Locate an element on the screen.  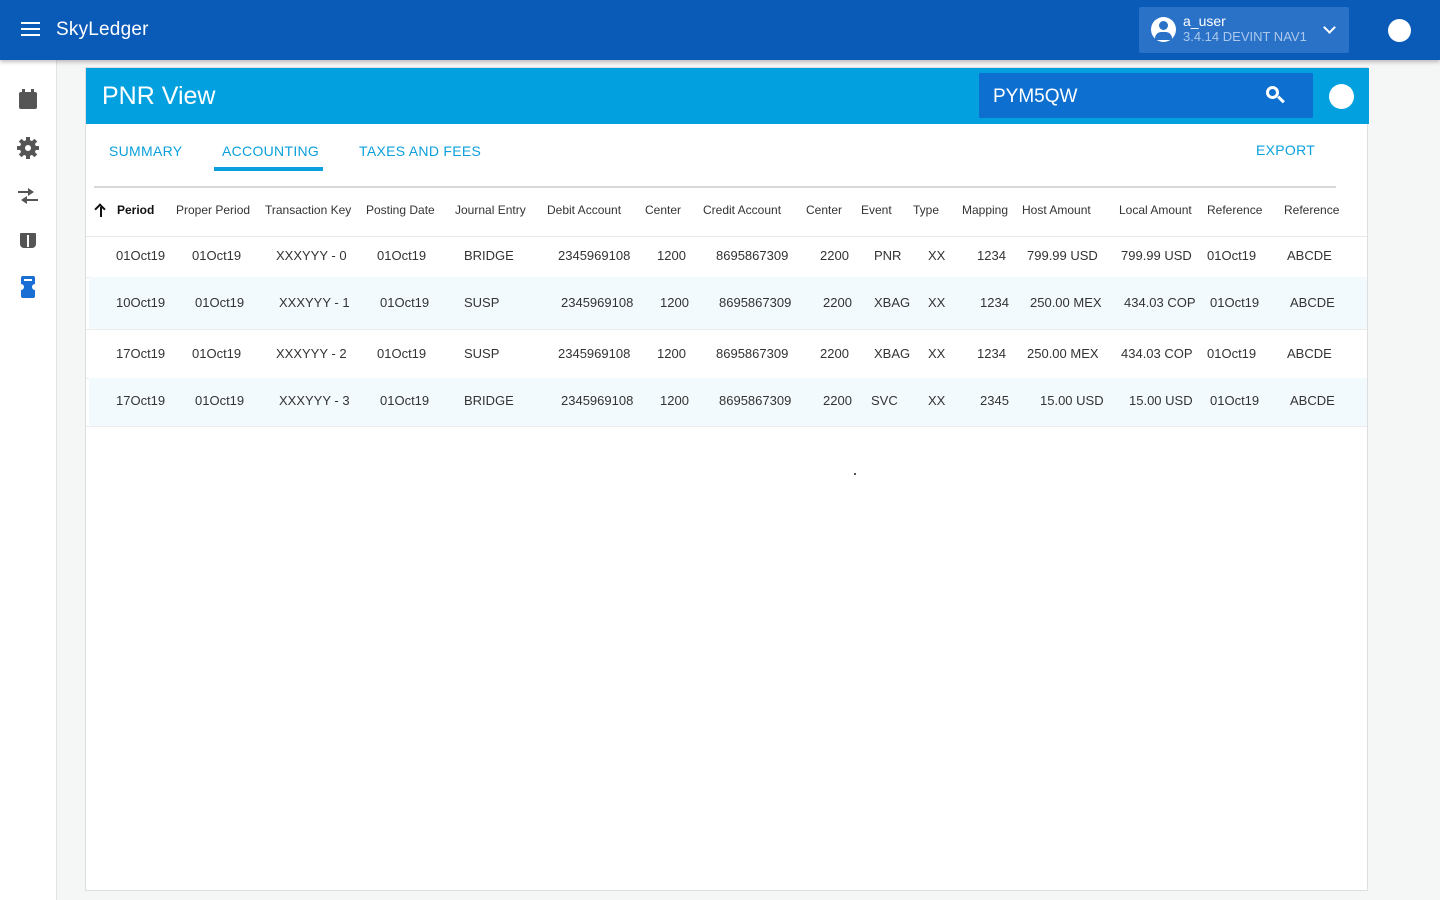
column-header-host-amount: Host Amount is located at coordinates (1056, 210).